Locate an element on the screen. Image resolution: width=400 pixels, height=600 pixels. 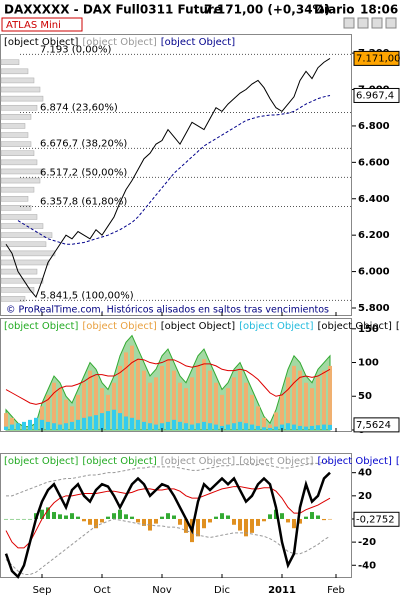
symbol: DAXXXXX - DAX Full0311 Future is located at coordinates (113, 10).